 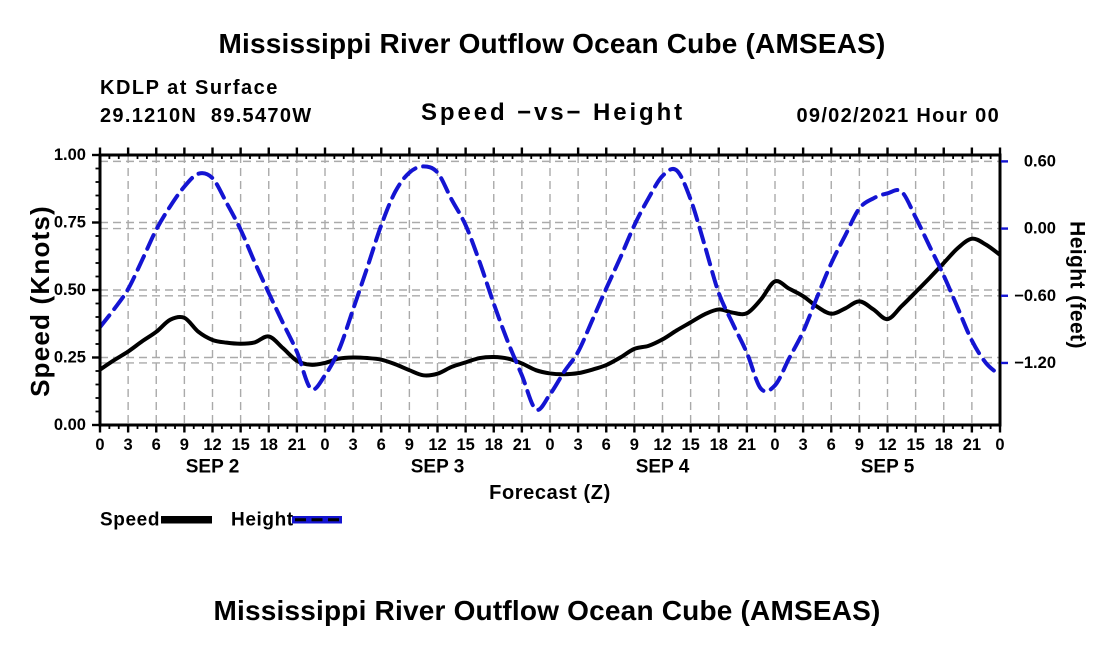 What do you see at coordinates (663, 467) in the screenshot?
I see `x-day-label: SEP 4` at bounding box center [663, 467].